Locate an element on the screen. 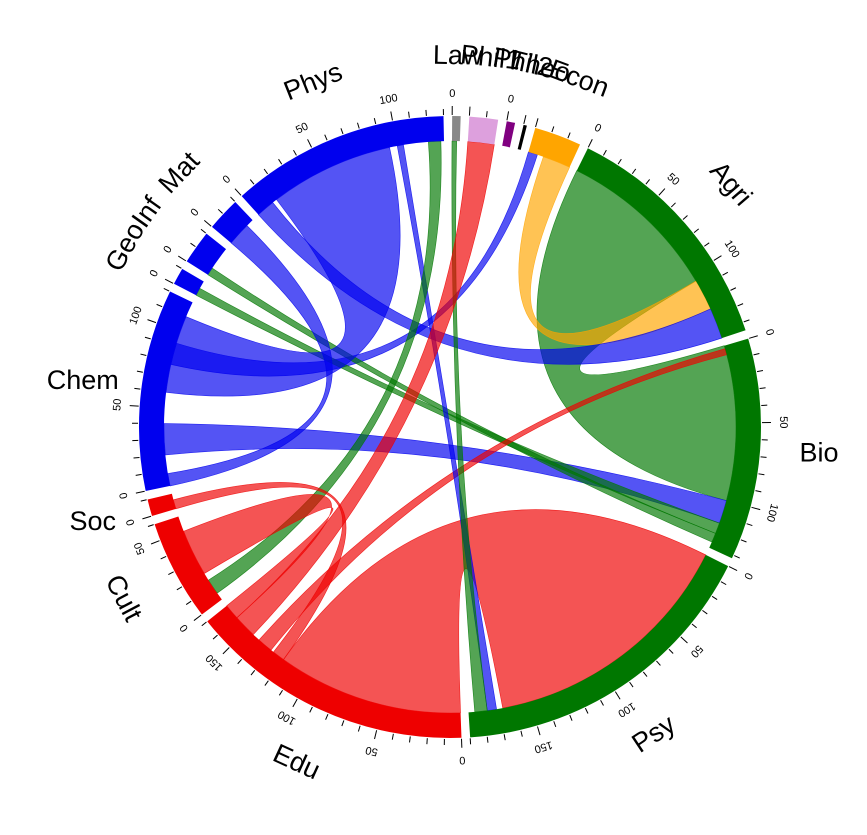 This screenshot has width=867, height=835. segment-arc-theo is located at coordinates (522, 137).